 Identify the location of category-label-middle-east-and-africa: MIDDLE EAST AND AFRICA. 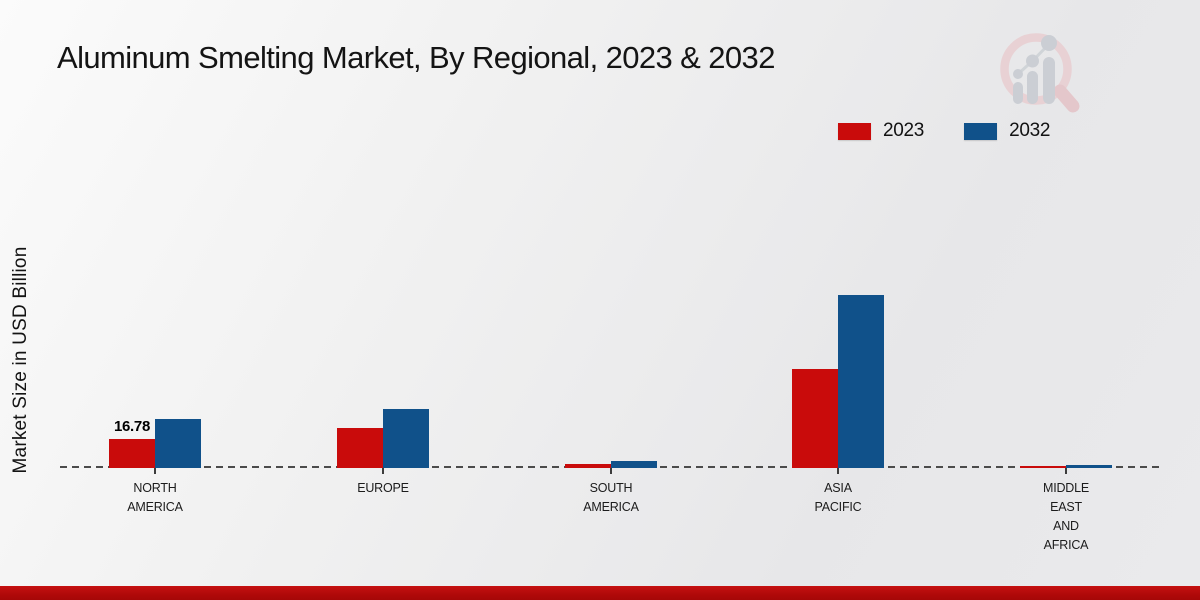
(1066, 516).